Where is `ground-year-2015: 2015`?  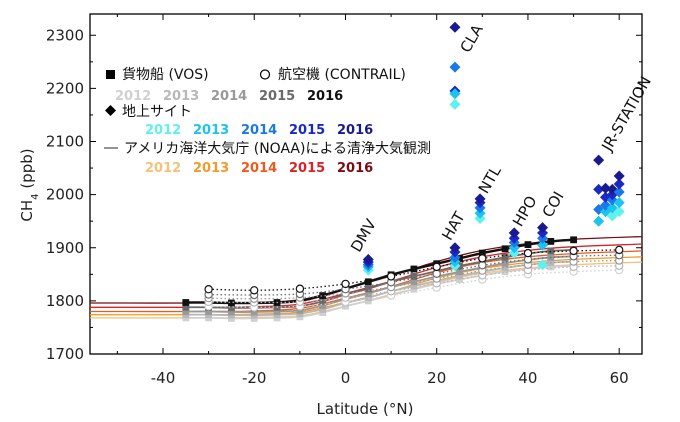 ground-year-2015: 2015 is located at coordinates (307, 130).